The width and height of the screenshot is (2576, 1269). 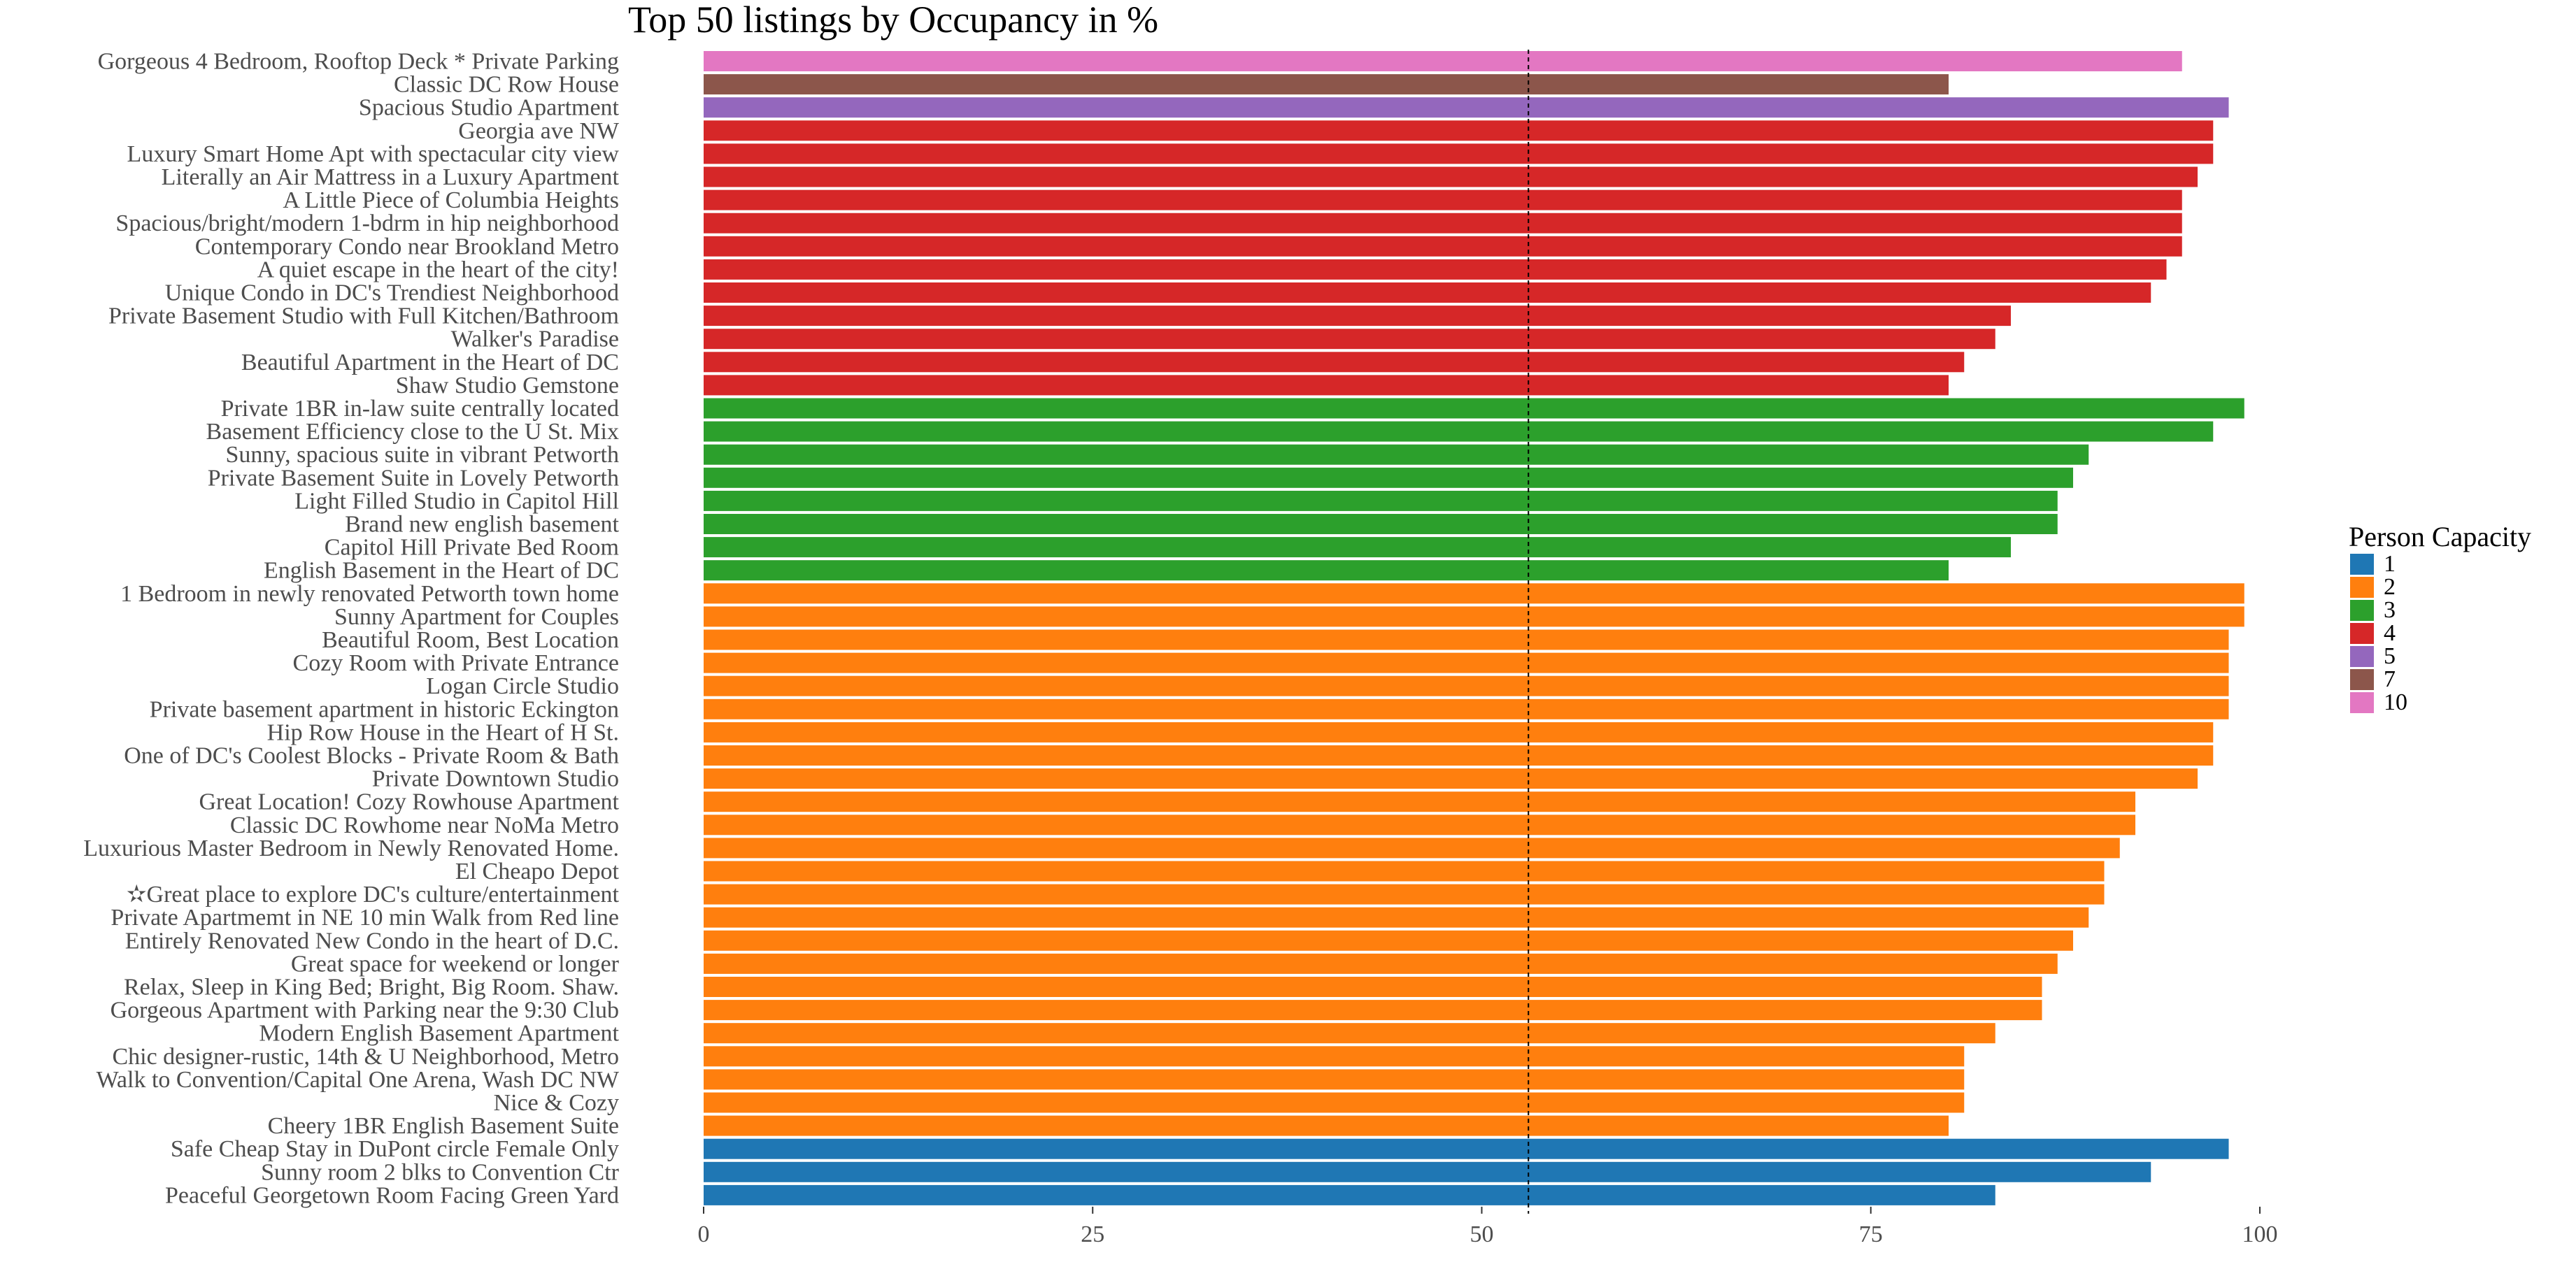 What do you see at coordinates (1871, 1234) in the screenshot?
I see `x-tick-label: 75` at bounding box center [1871, 1234].